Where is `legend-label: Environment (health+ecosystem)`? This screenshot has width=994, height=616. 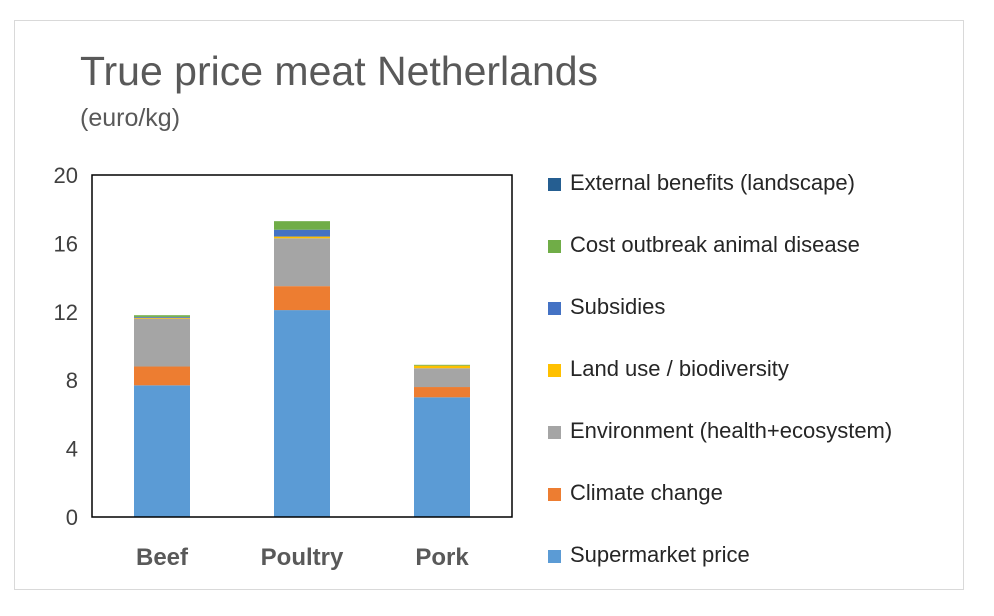
legend-label: Environment (health+ecosystem) is located at coordinates (731, 430).